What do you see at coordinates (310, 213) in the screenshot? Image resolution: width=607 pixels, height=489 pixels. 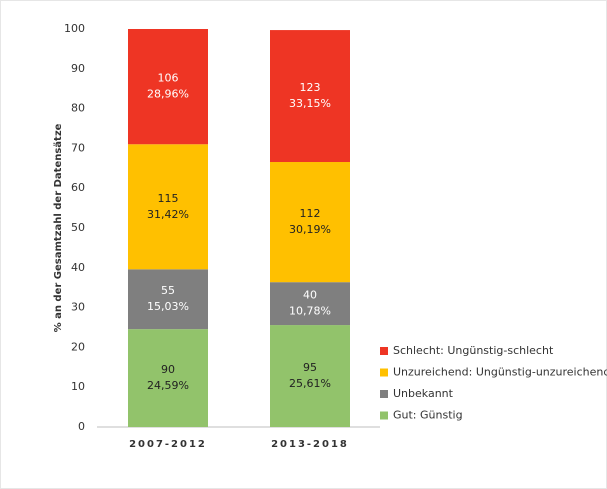 I see `count-label: 112` at bounding box center [310, 213].